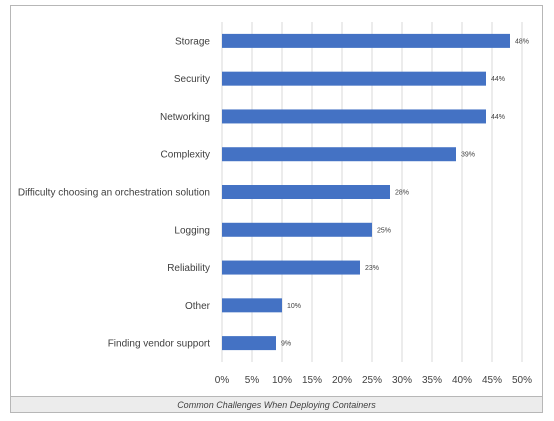 Image resolution: width=554 pixels, height=421 pixels. I want to click on x-tick-label: 25%, so click(372, 380).